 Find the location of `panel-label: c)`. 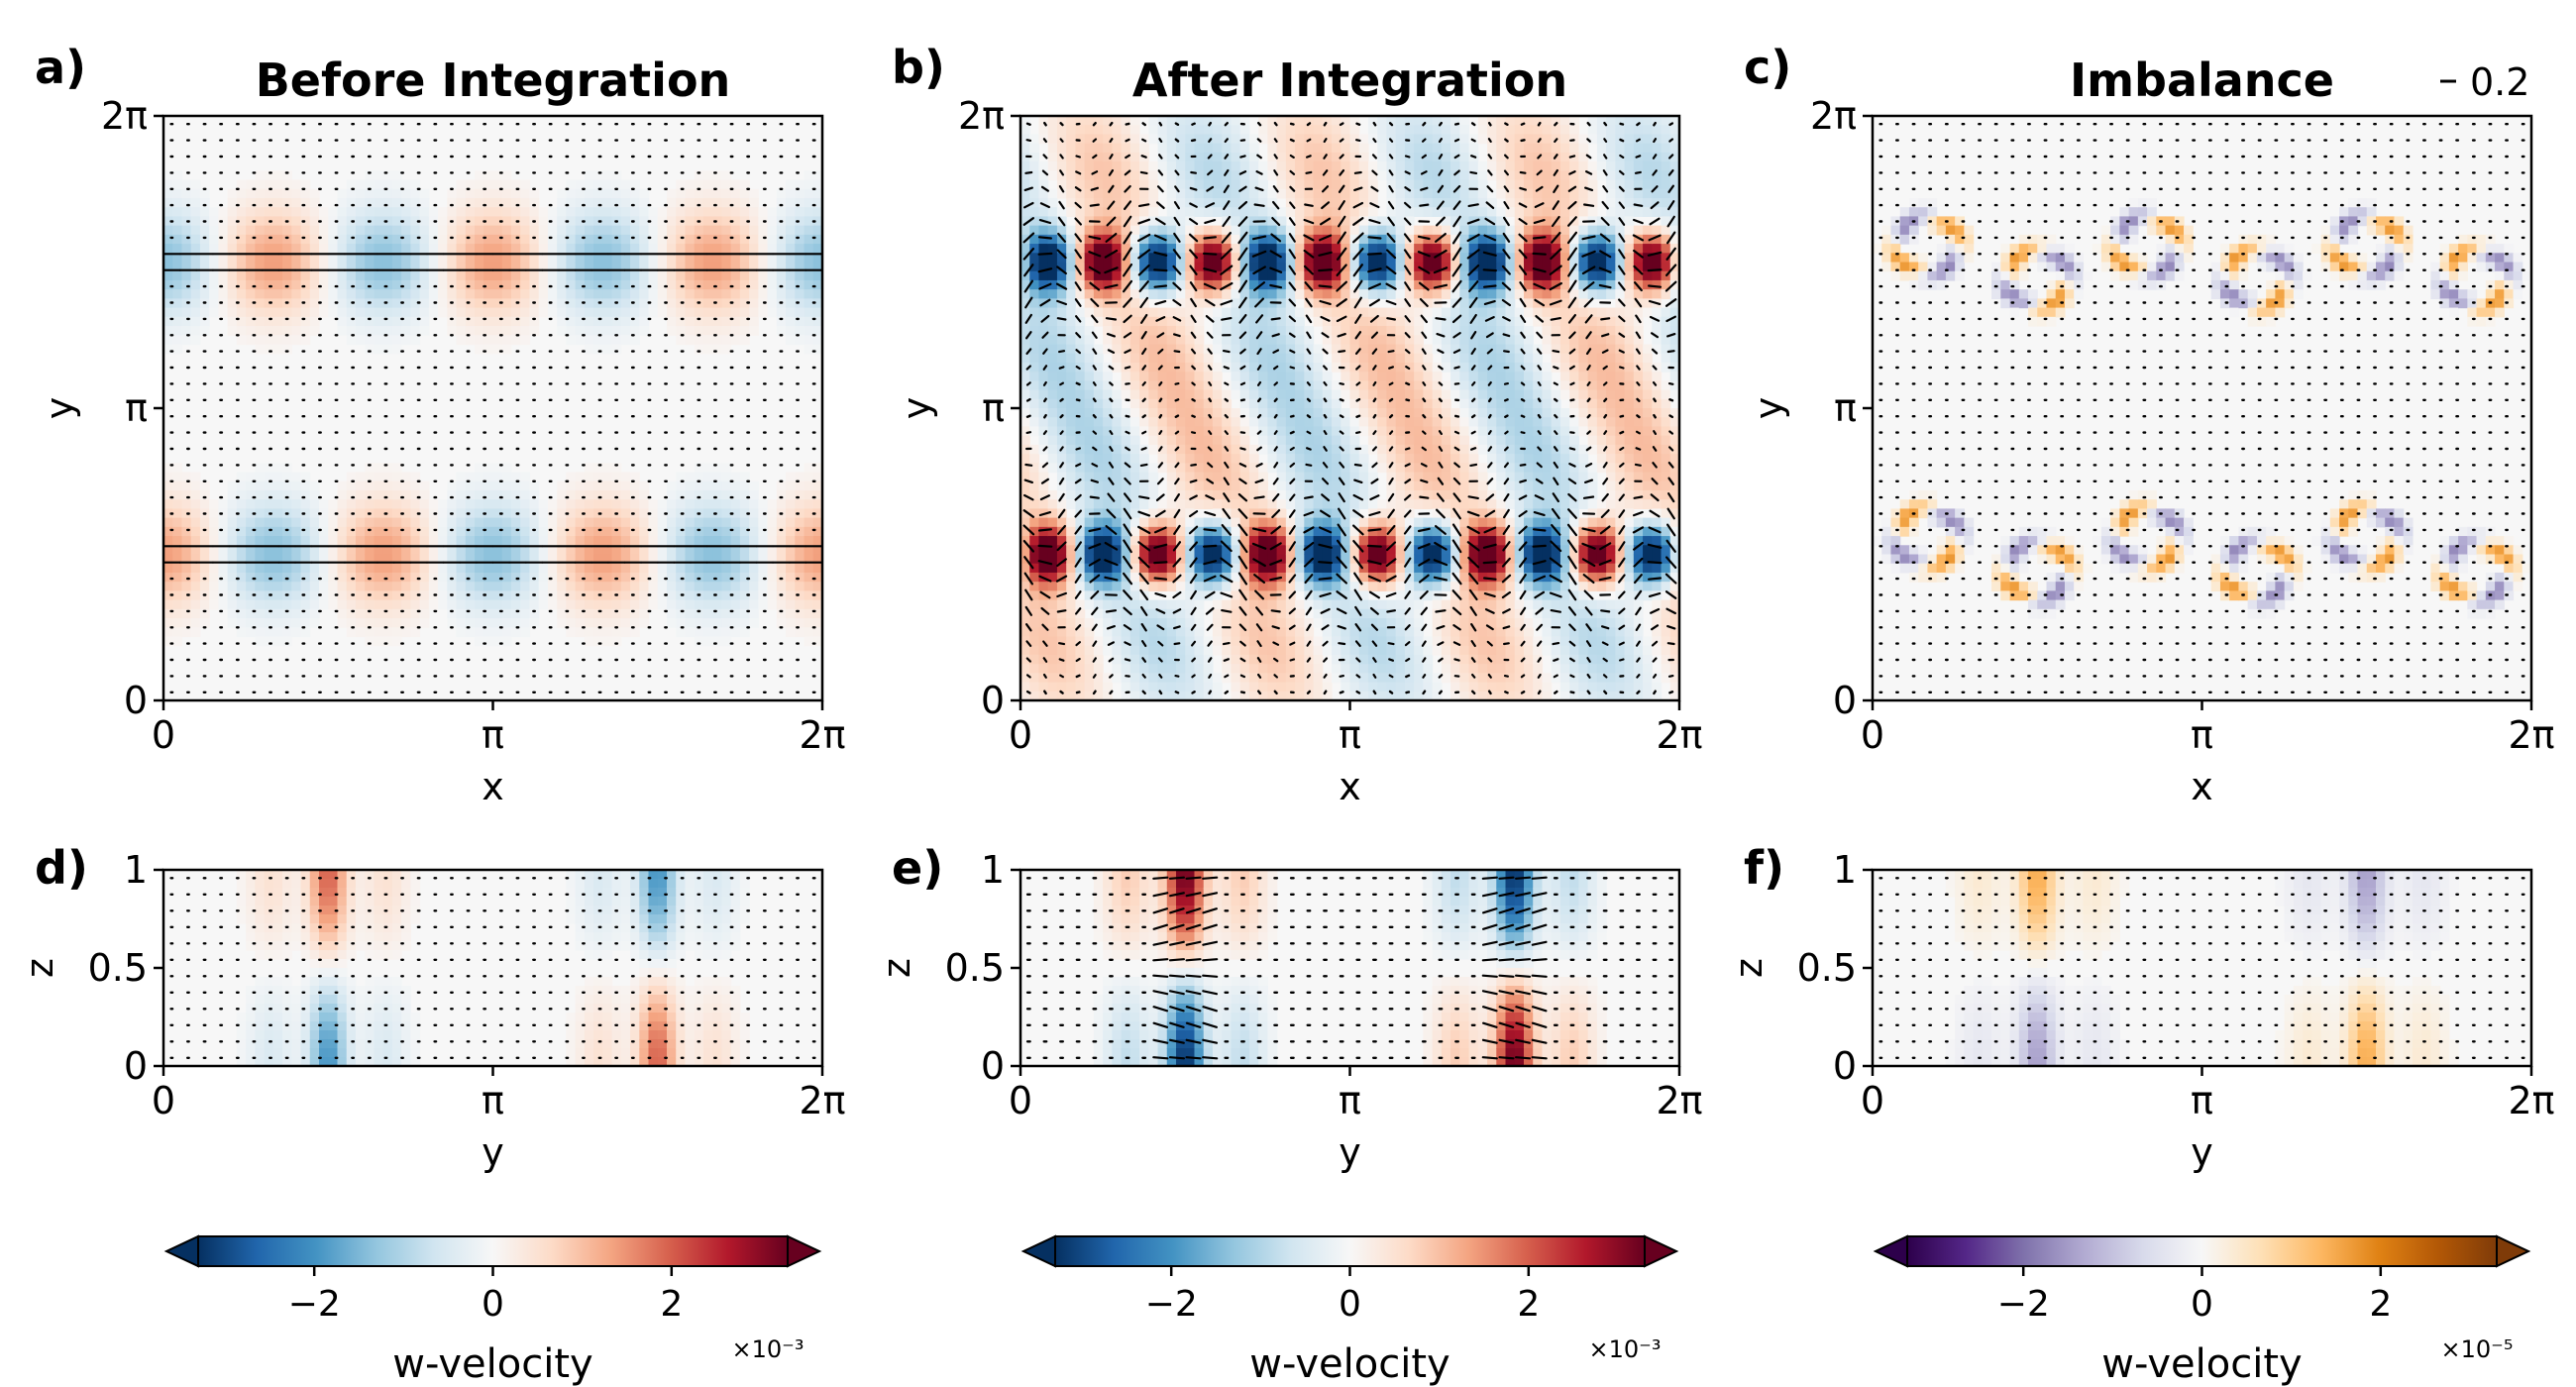

panel-label: c) is located at coordinates (1767, 67).